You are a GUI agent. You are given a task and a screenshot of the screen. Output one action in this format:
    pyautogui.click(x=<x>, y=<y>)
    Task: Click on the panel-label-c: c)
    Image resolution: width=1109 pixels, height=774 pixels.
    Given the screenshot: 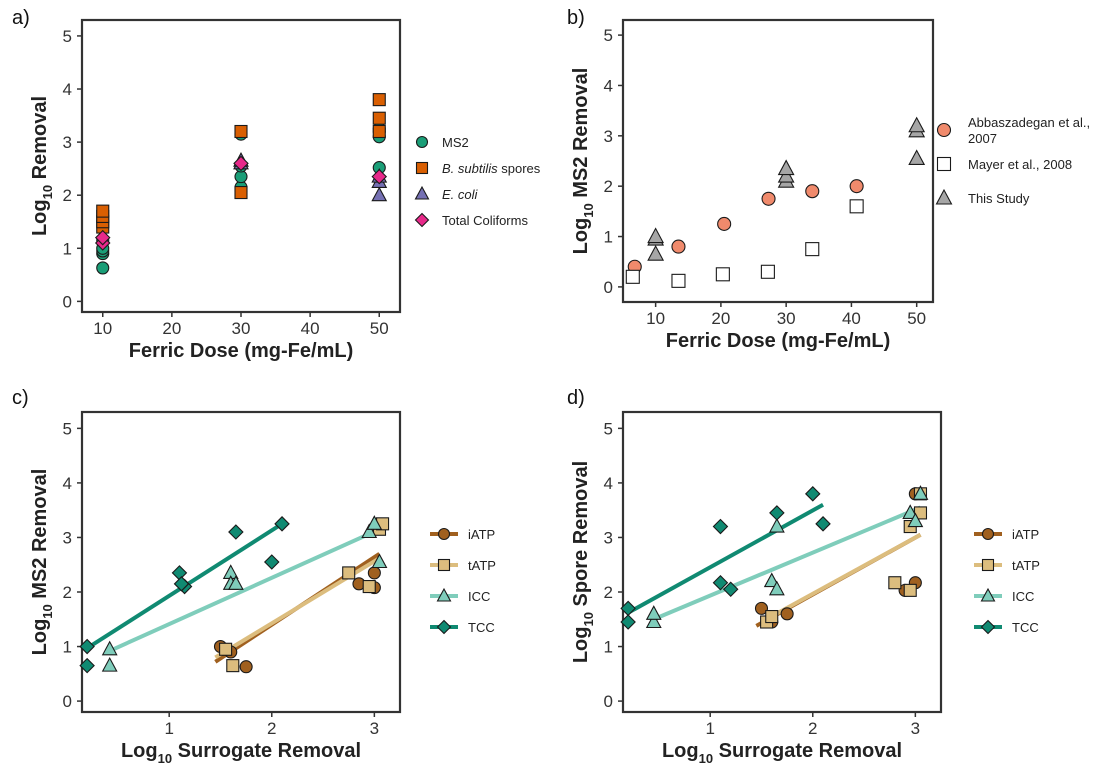 What is the action you would take?
    pyautogui.click(x=20, y=398)
    